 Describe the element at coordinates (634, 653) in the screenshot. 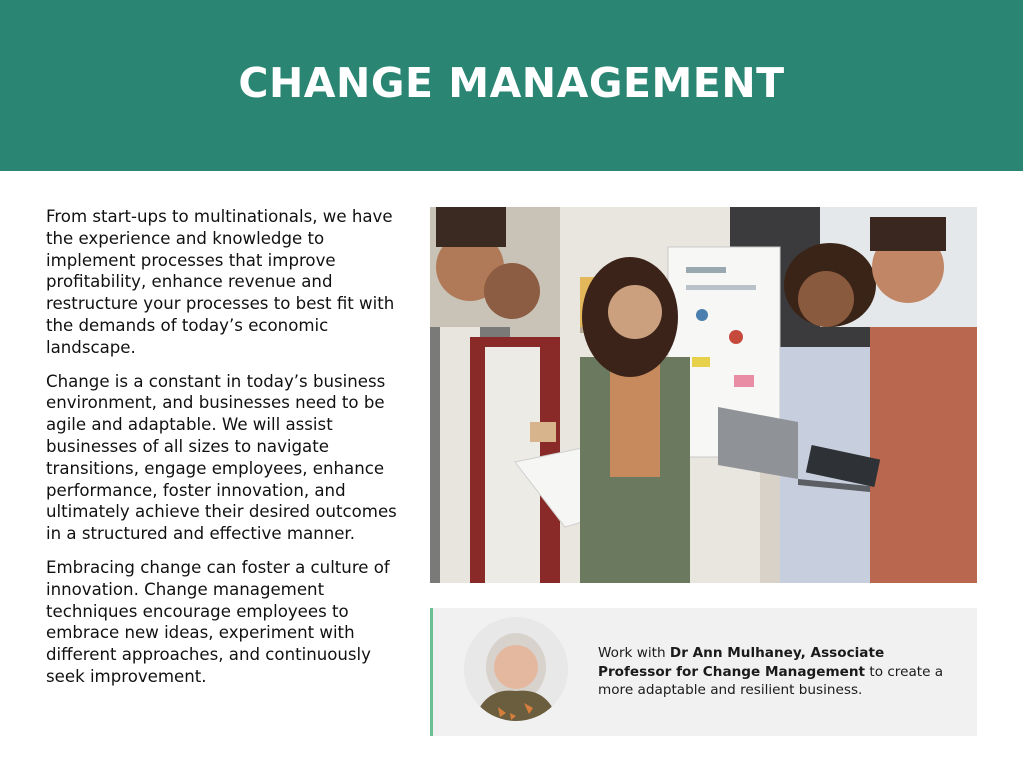

I see `callout-prefix: Work with` at that location.